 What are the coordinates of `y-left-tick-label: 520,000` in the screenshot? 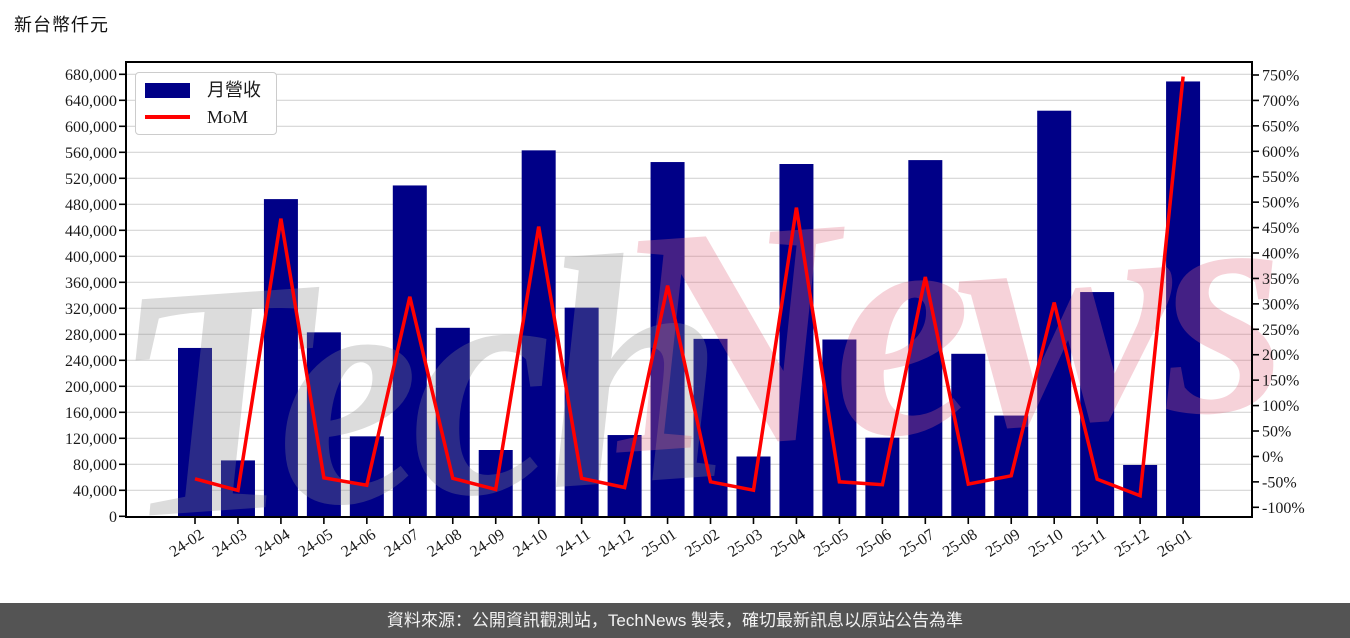 It's located at (91, 179).